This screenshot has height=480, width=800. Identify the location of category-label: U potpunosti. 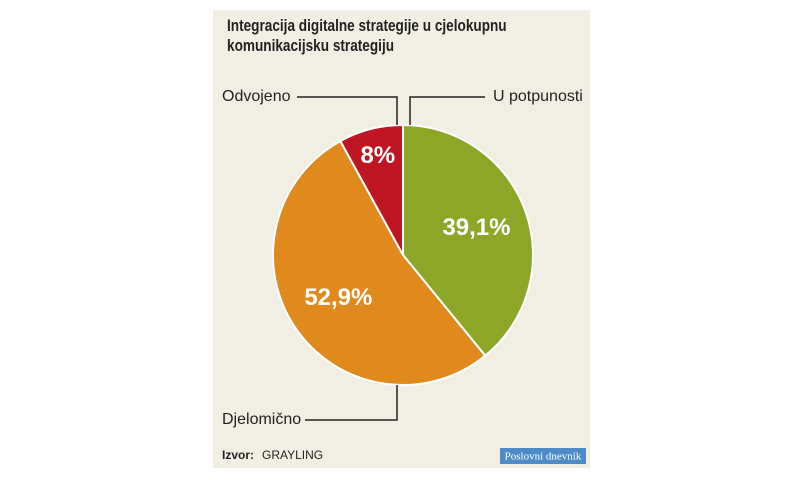
(538, 96).